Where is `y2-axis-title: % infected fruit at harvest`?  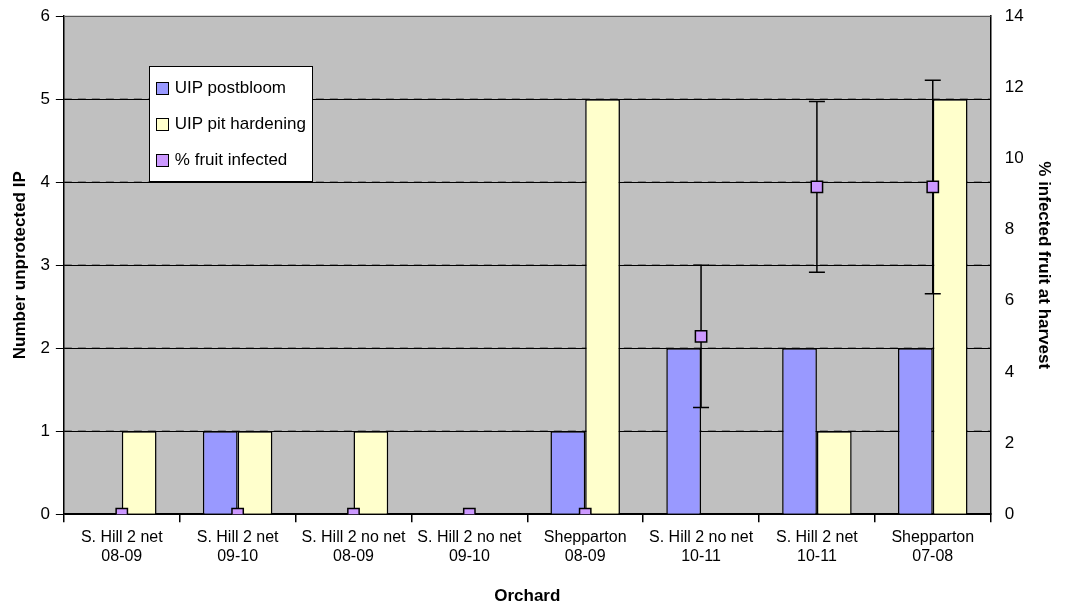
y2-axis-title: % infected fruit at harvest is located at coordinates (1045, 265).